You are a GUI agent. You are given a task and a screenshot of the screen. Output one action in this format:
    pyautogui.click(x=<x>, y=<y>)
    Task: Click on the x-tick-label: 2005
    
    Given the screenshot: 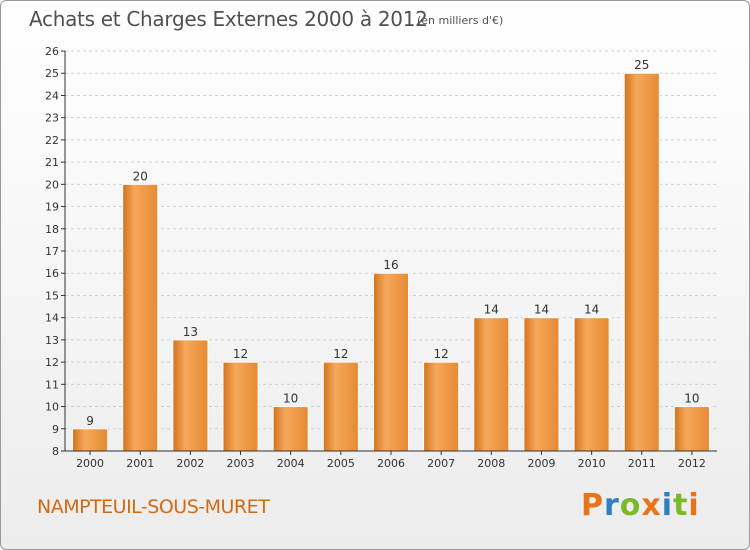 What is the action you would take?
    pyautogui.click(x=341, y=463)
    